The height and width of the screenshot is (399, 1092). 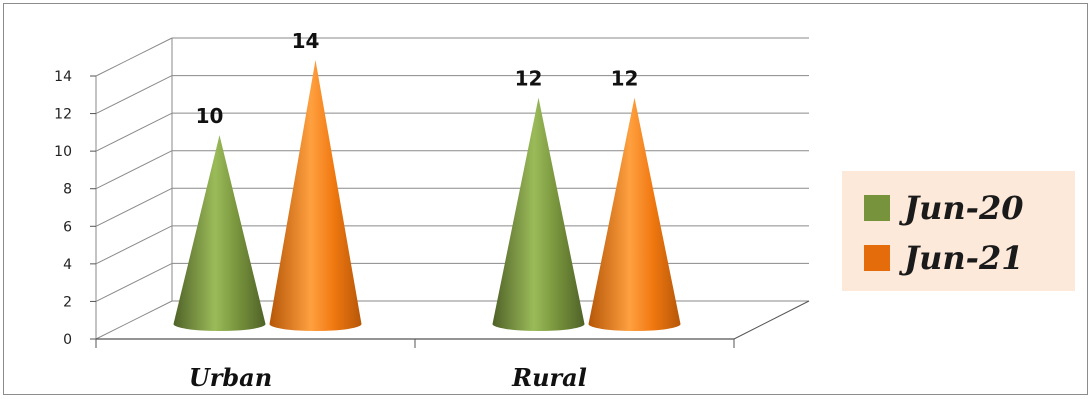 What do you see at coordinates (964, 208) in the screenshot?
I see `legend-label: Jun-20` at bounding box center [964, 208].